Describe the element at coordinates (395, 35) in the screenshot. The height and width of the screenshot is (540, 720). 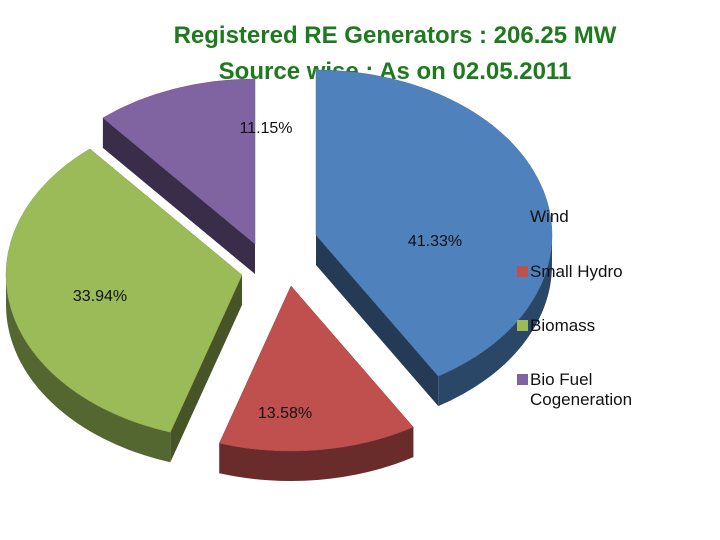
I see `chart-title-line-1: Registered RE Generators : 206.25 MW` at that location.